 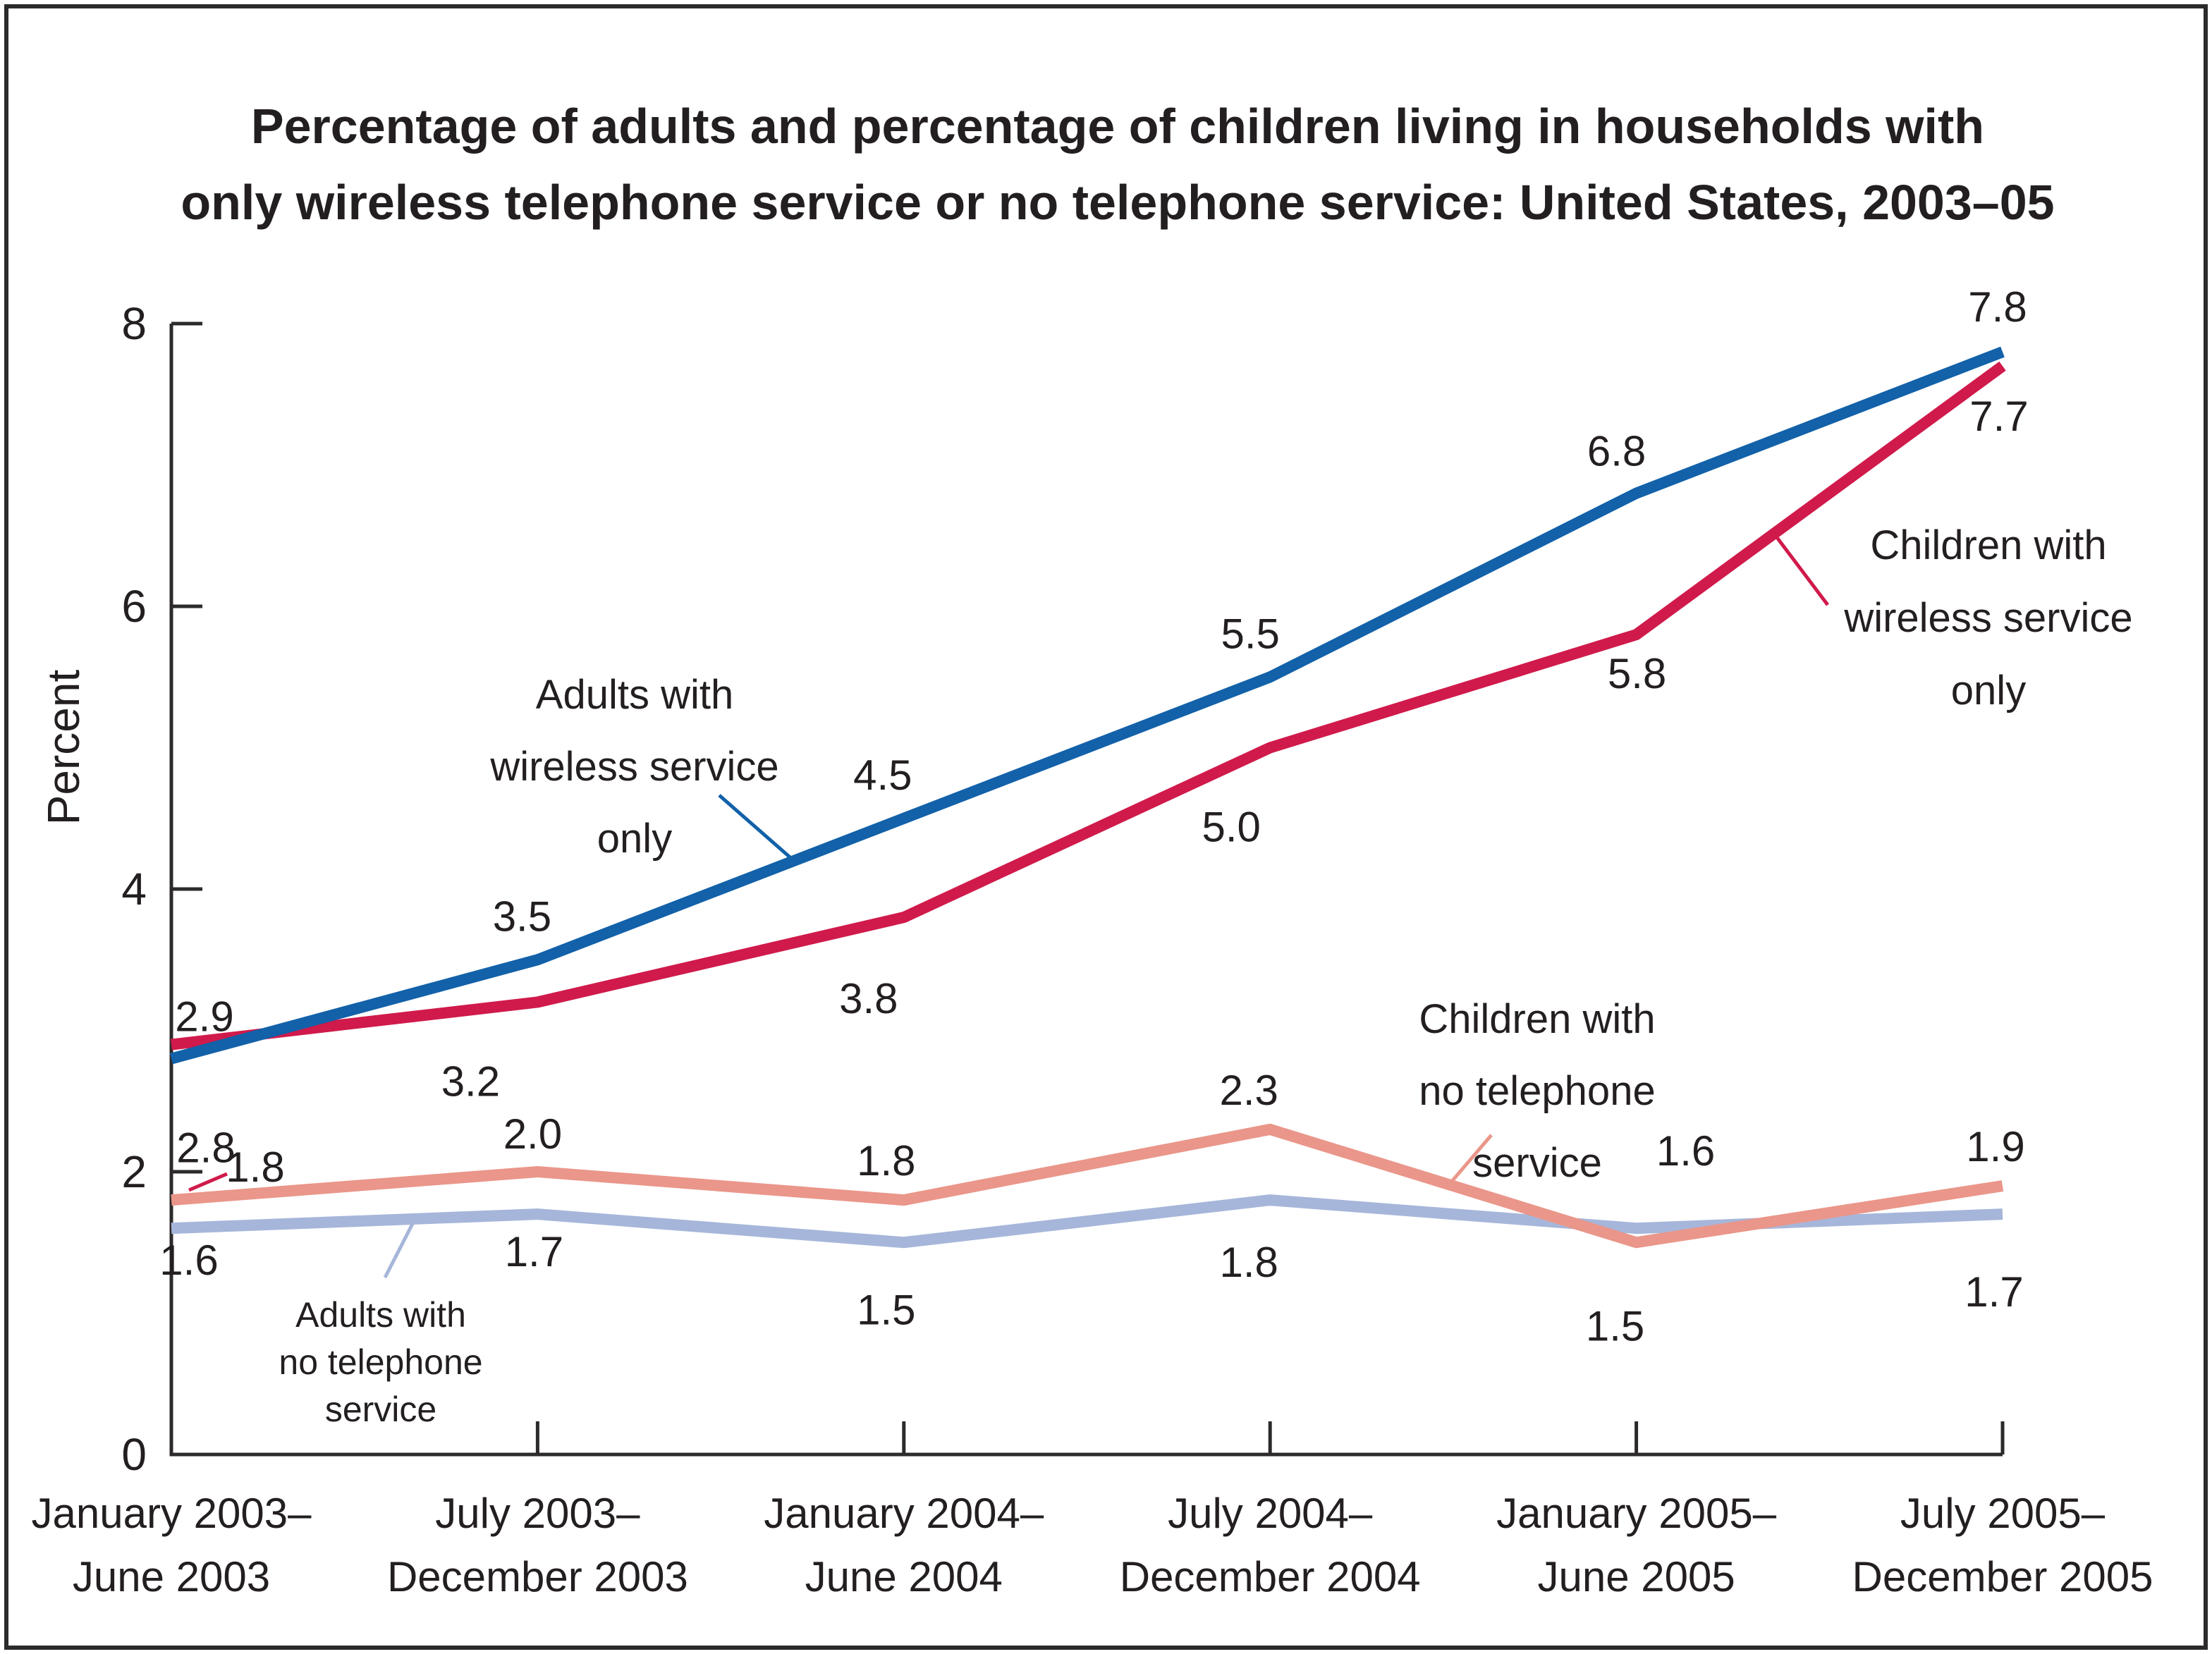 I want to click on annotation-children-no-phone-line3: service, so click(x=1537, y=1163).